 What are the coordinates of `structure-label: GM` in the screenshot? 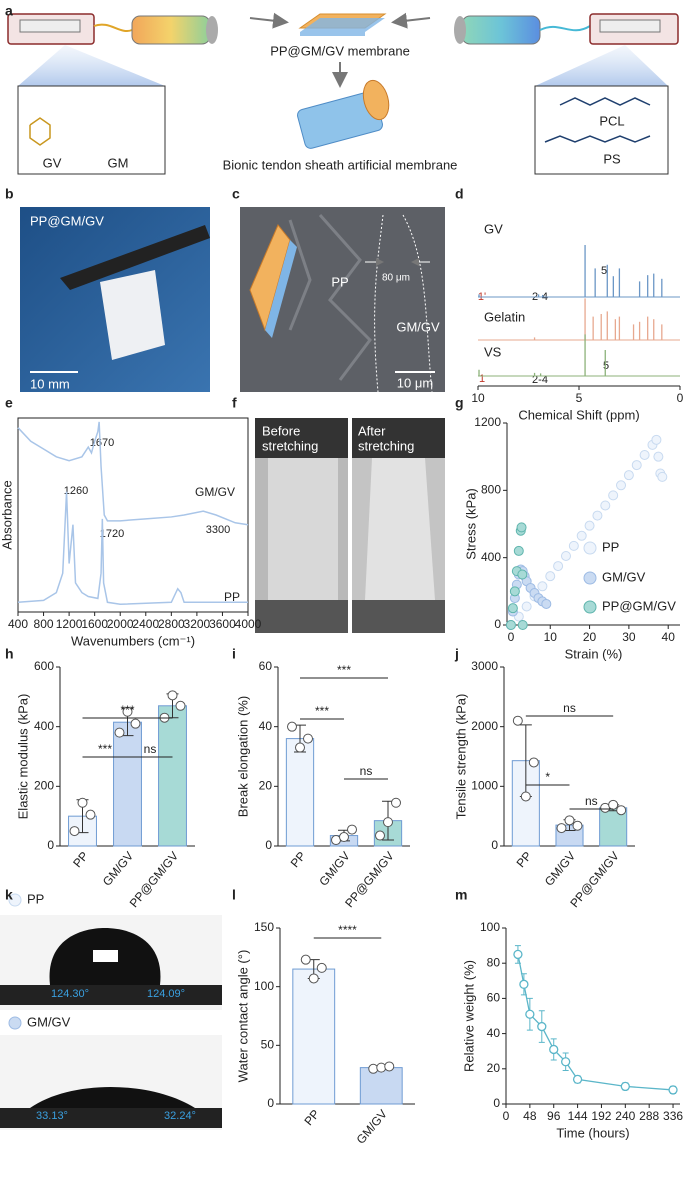 It's located at (118, 162).